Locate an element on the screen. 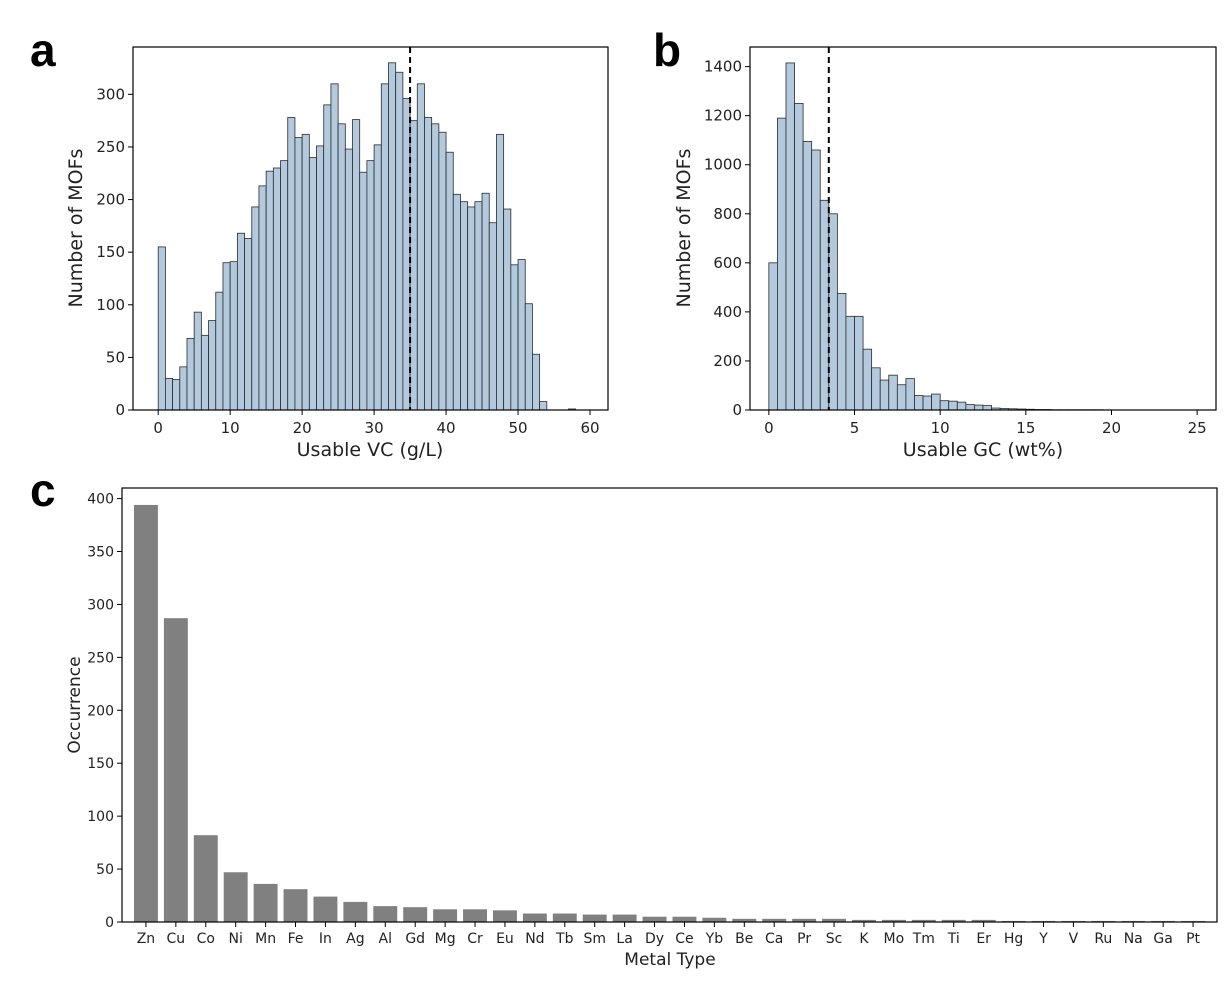  metal-bar-yb is located at coordinates (714, 919).